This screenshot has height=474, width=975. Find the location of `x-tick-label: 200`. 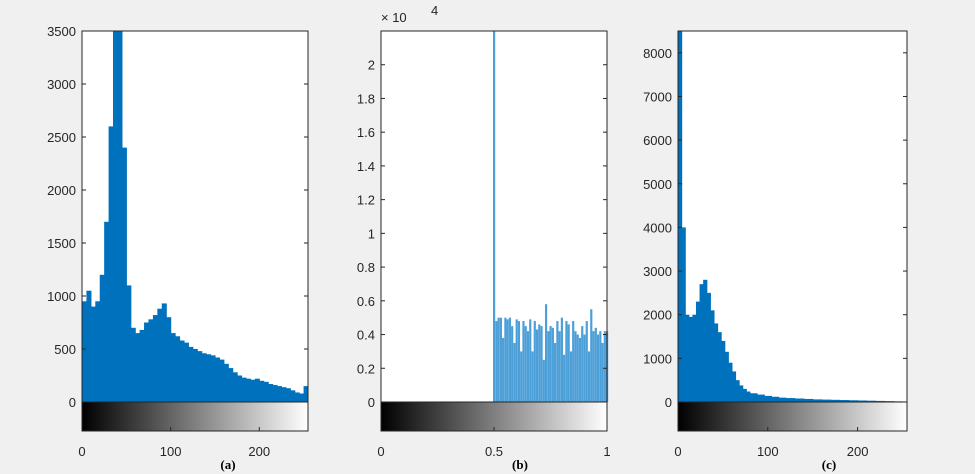

x-tick-label: 200 is located at coordinates (259, 451).